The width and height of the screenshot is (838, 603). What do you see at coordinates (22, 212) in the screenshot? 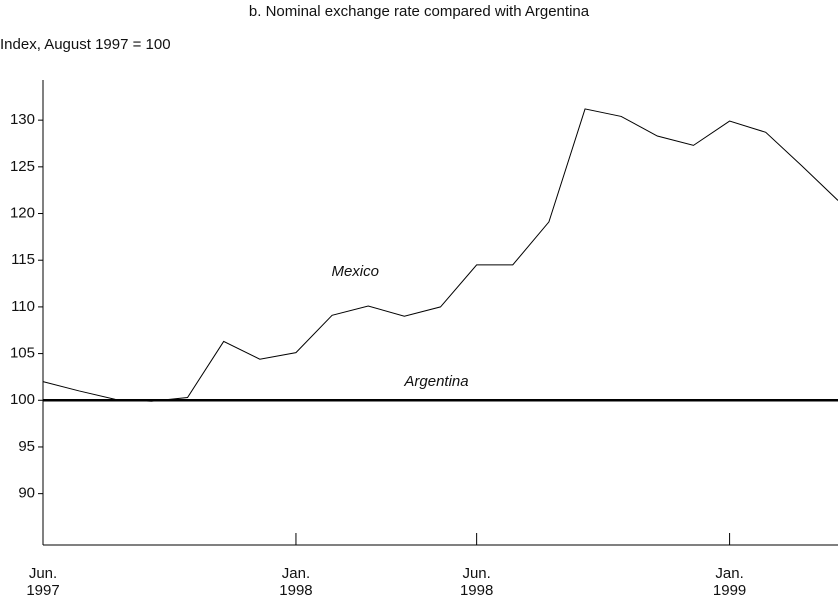
I see `y-tick-label: 120` at bounding box center [22, 212].